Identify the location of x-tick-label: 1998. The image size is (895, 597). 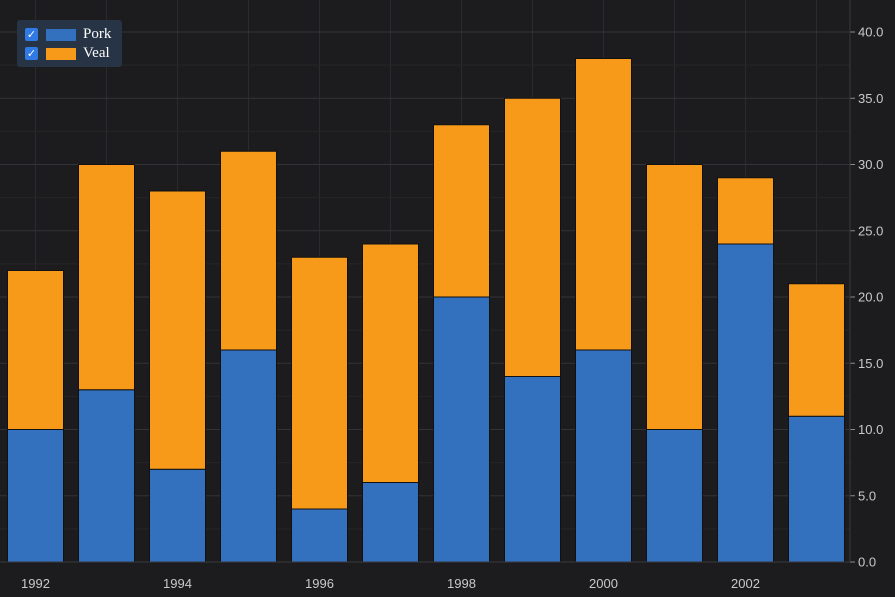
(461, 583).